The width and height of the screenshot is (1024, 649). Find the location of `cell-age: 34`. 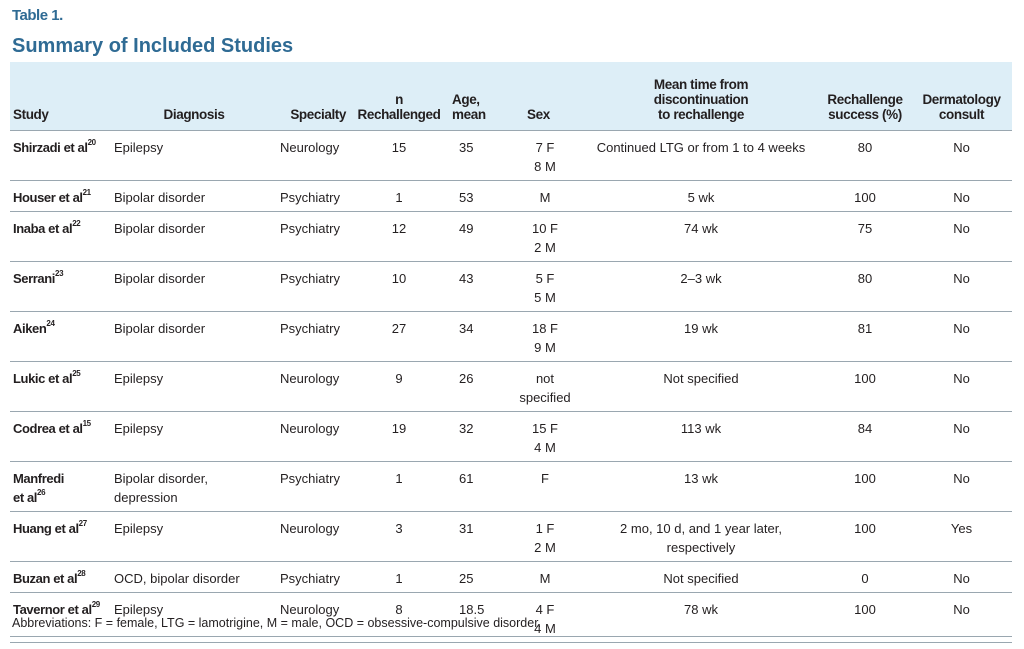

cell-age: 34 is located at coordinates (478, 336).